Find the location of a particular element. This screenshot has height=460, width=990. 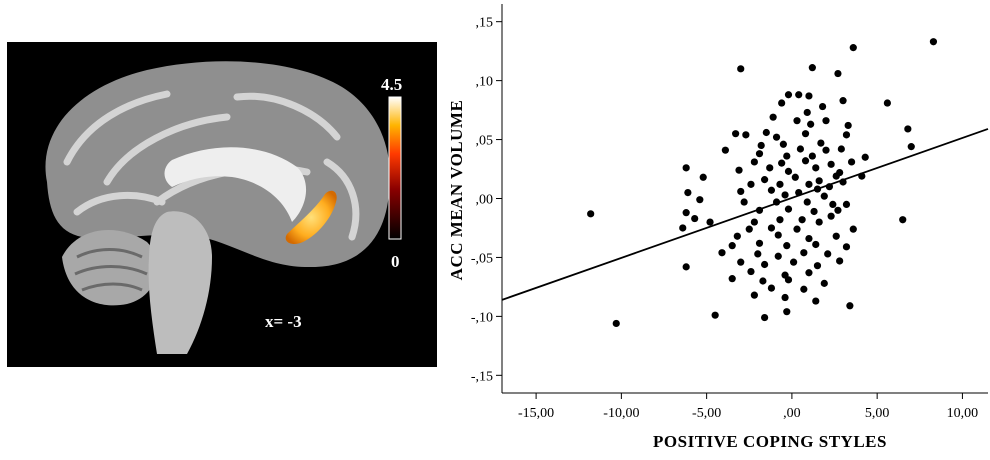

y-tick-label: ,00 is located at coordinates (485, 200).